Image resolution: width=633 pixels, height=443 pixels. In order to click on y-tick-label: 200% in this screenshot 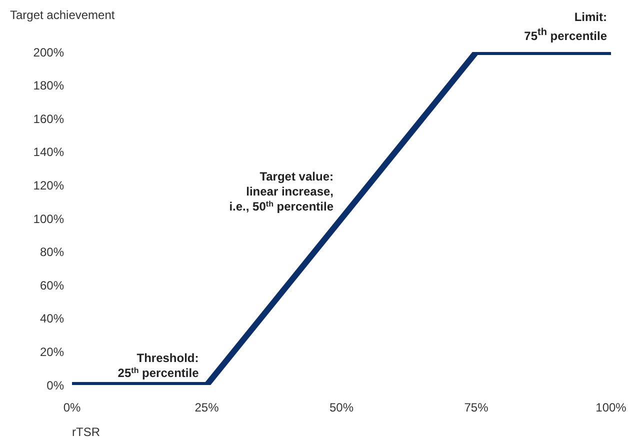, I will do `click(48, 52)`.